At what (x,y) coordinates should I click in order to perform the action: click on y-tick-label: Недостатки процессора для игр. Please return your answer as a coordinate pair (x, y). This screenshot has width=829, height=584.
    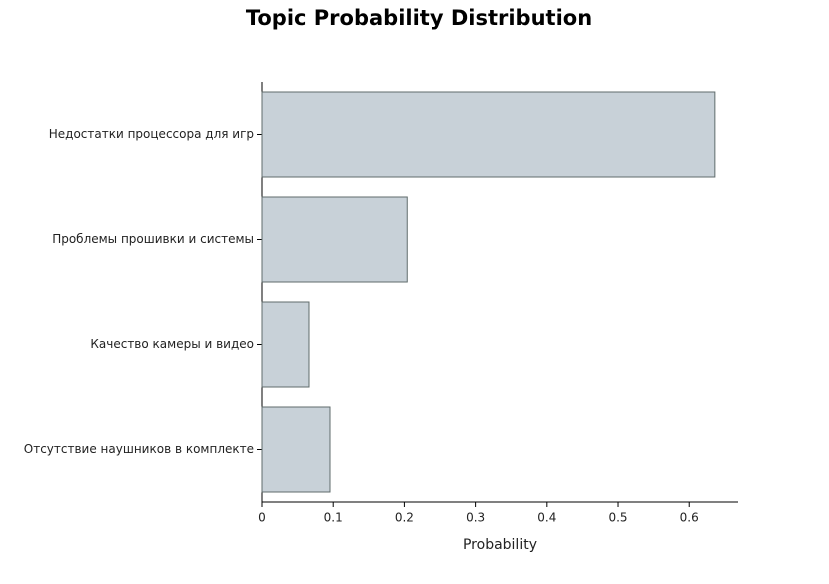
    Looking at the image, I should click on (151, 134).